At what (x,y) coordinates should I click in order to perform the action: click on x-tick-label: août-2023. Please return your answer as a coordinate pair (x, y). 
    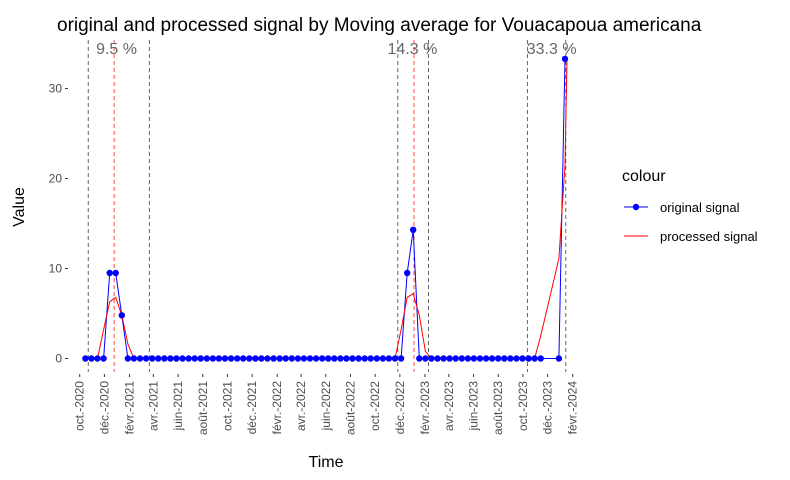
    Looking at the image, I should click on (498, 408).